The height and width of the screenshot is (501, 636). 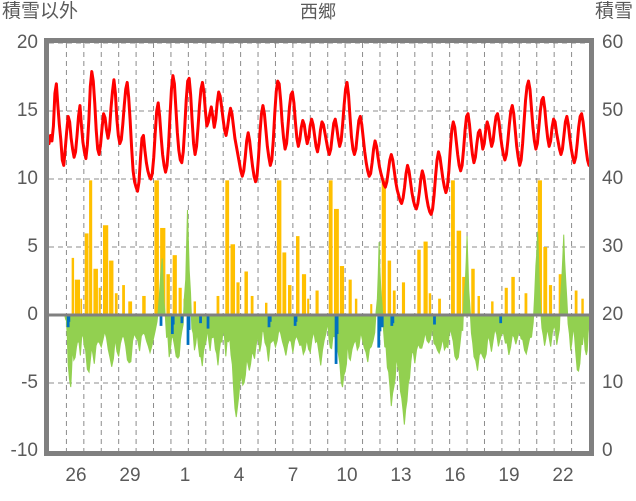 I want to click on x-tick-26: 26, so click(x=76, y=475).